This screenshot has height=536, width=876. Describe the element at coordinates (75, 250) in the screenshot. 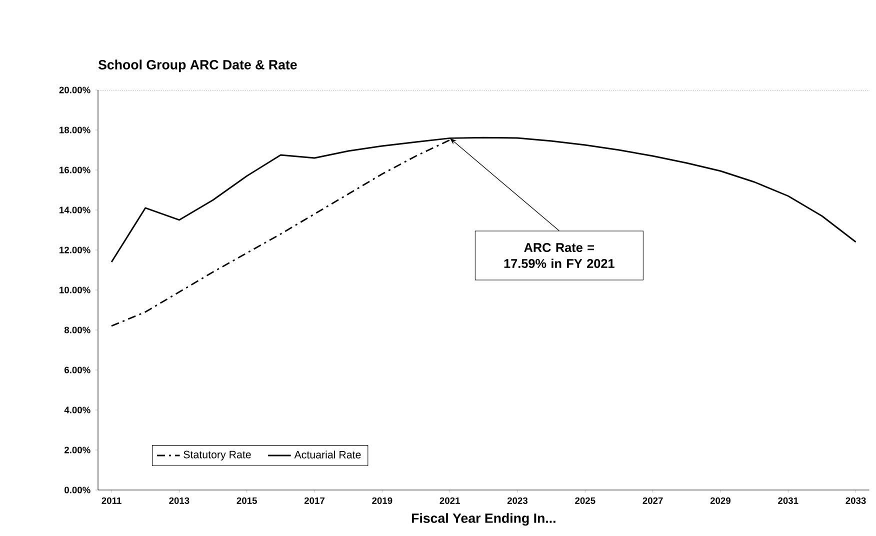

I see `y-tick-label: 12.00%` at that location.